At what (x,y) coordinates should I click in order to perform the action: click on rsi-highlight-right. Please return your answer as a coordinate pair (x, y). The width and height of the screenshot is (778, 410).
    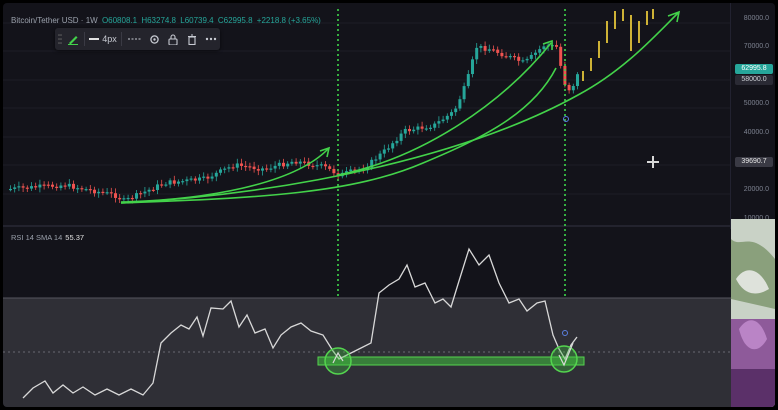
    Looking at the image, I should click on (564, 359).